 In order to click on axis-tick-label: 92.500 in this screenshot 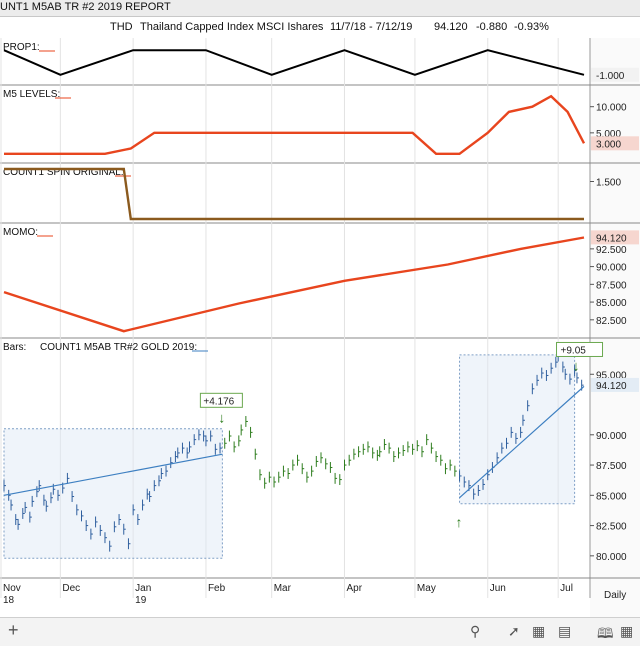, I will do `click(611, 250)`.